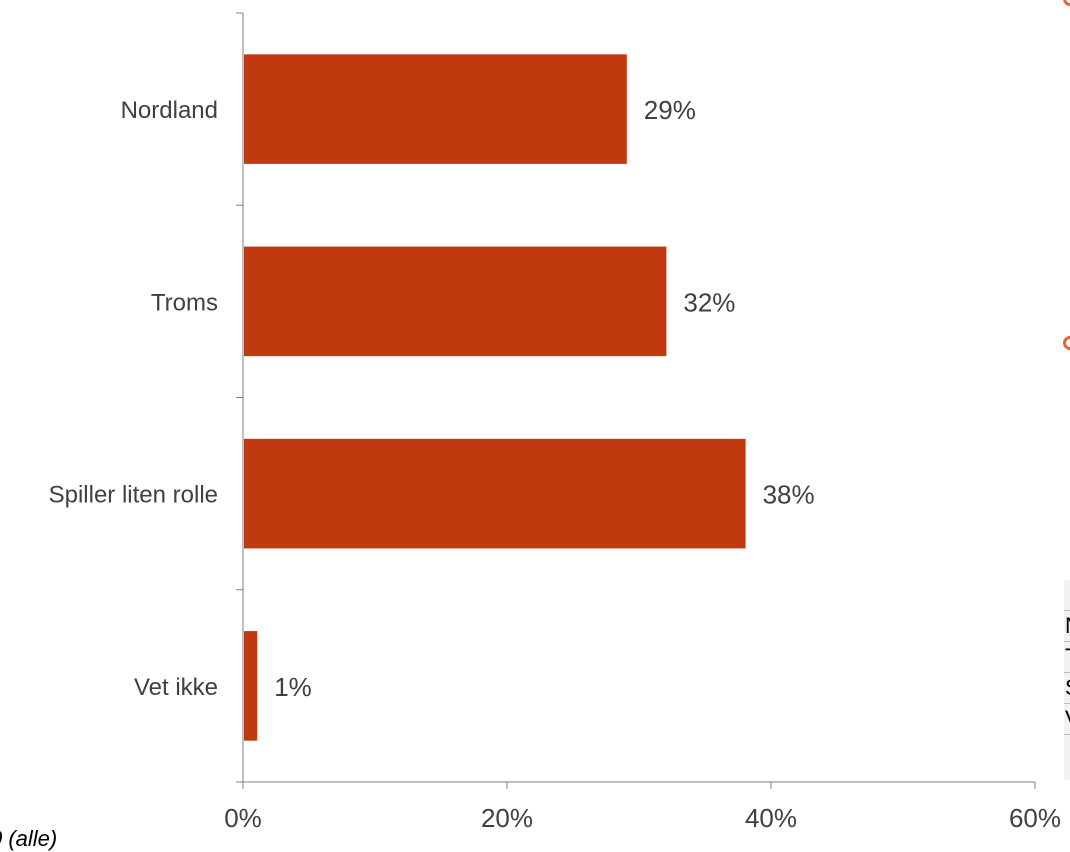  I want to click on data-label: 38%, so click(789, 495).